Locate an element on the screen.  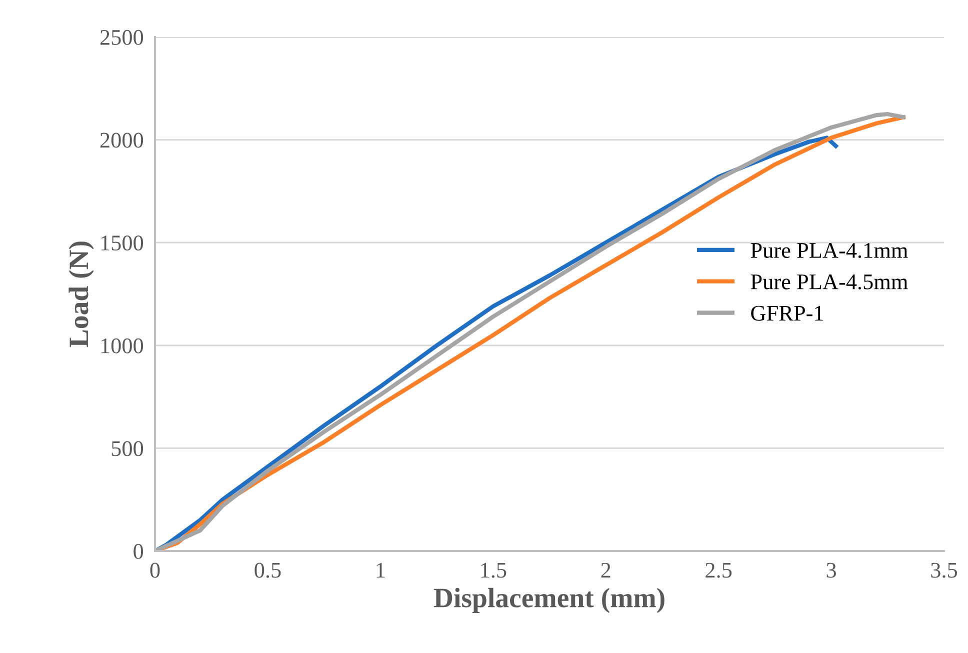
legend-label: Pure PLA-4.5mm is located at coordinates (829, 282).